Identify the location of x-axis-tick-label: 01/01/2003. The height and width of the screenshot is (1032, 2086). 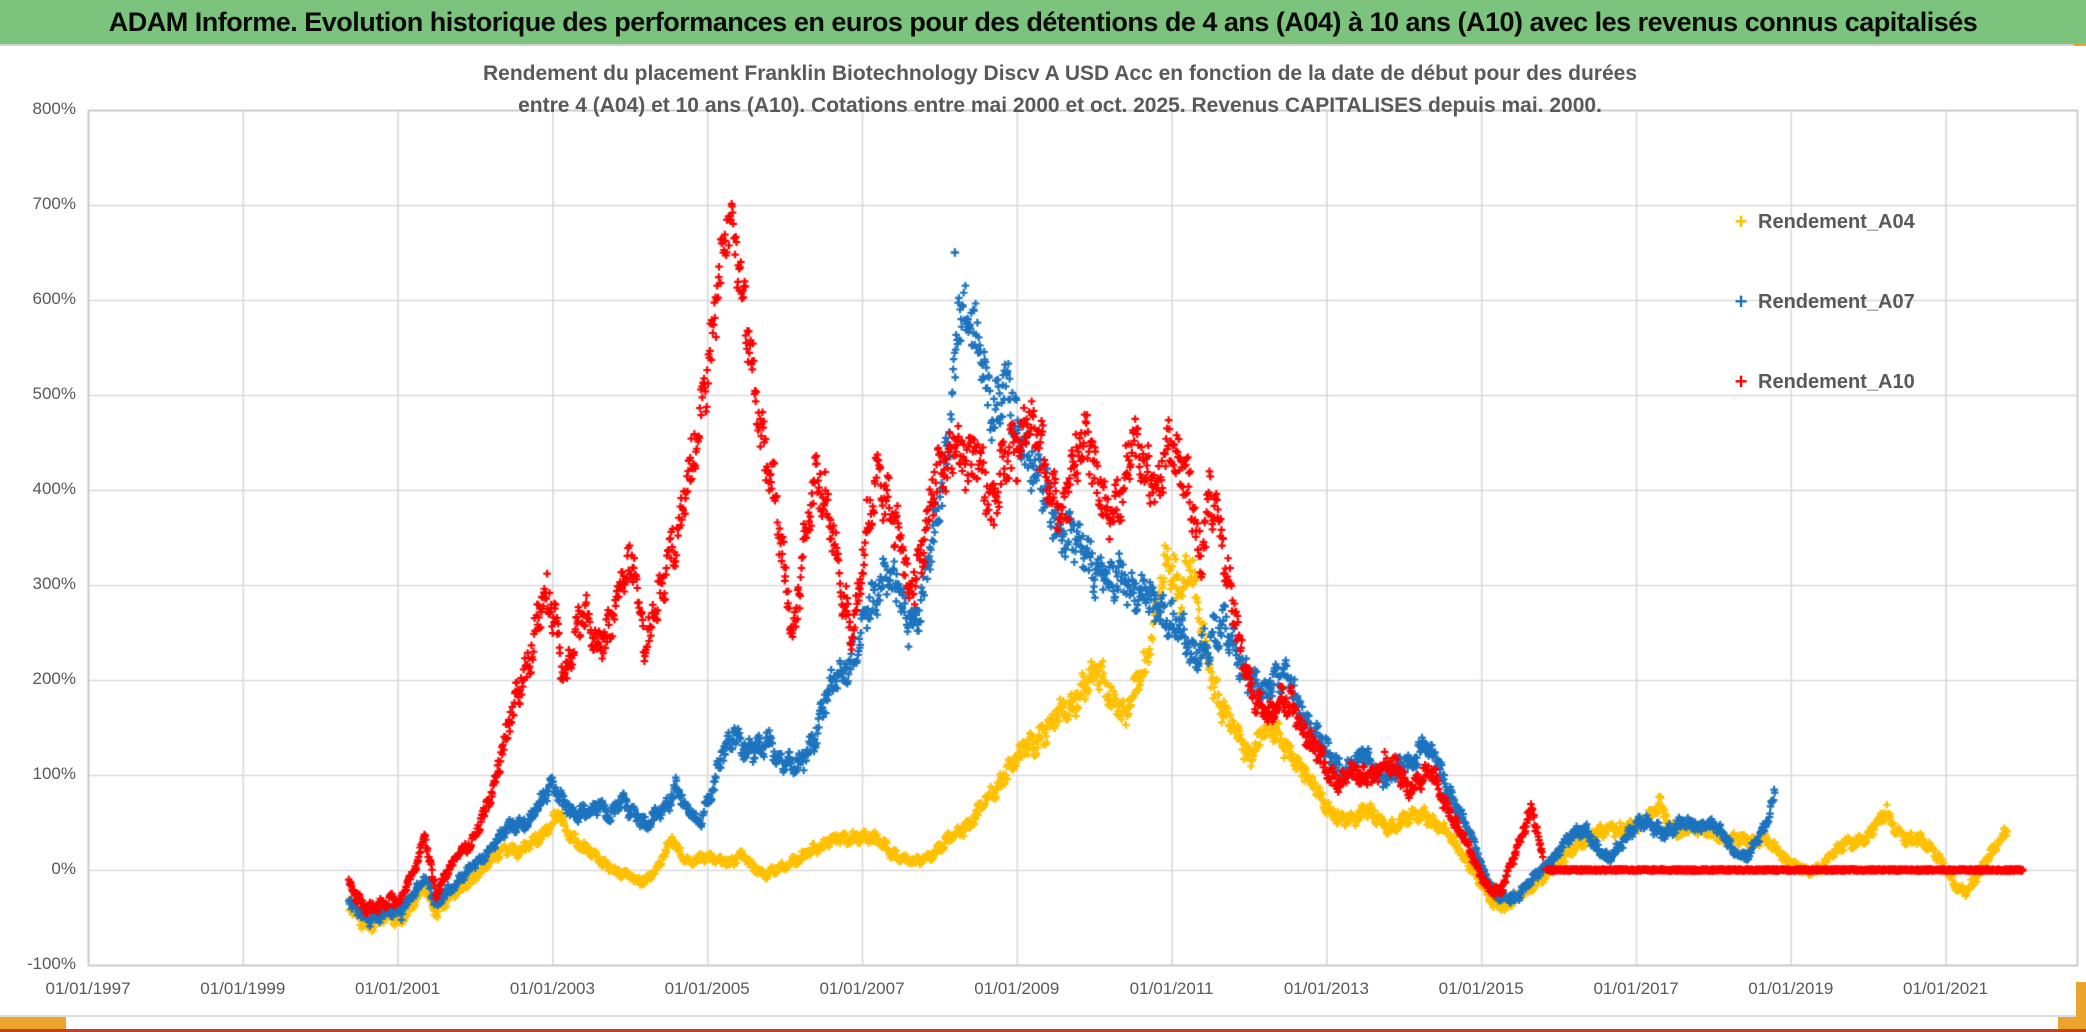
(552, 988).